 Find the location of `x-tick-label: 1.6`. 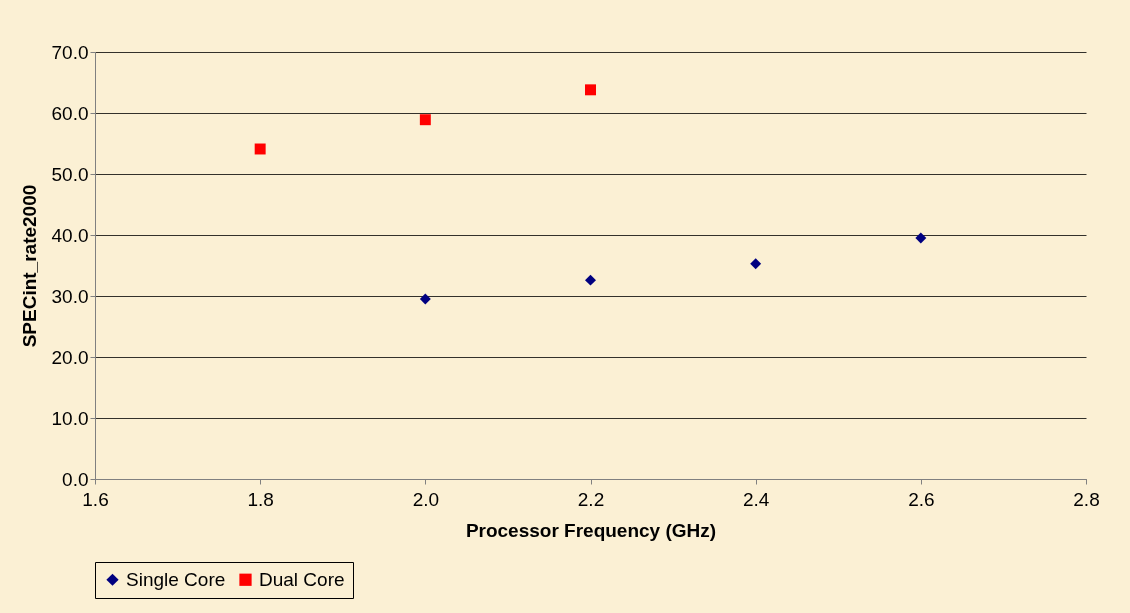

x-tick-label: 1.6 is located at coordinates (95, 499).